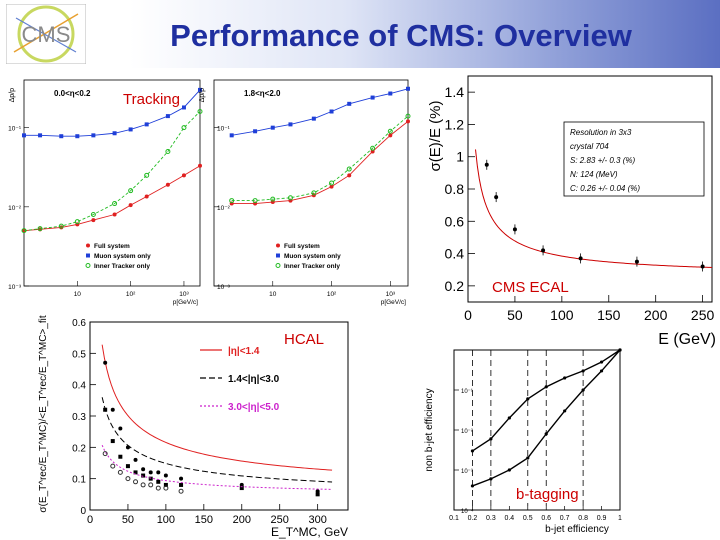 Image resolution: width=720 pixels, height=540 pixels. I want to click on y-tick-label: 0, so click(83, 511).